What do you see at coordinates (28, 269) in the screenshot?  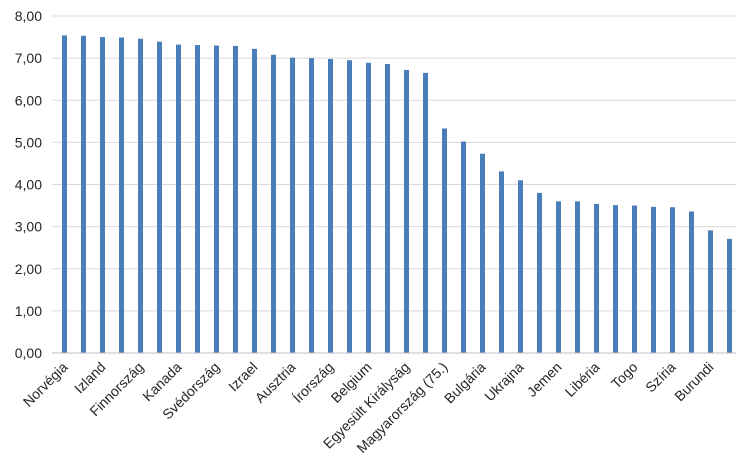 I see `y-tick-label: 2,00` at bounding box center [28, 269].